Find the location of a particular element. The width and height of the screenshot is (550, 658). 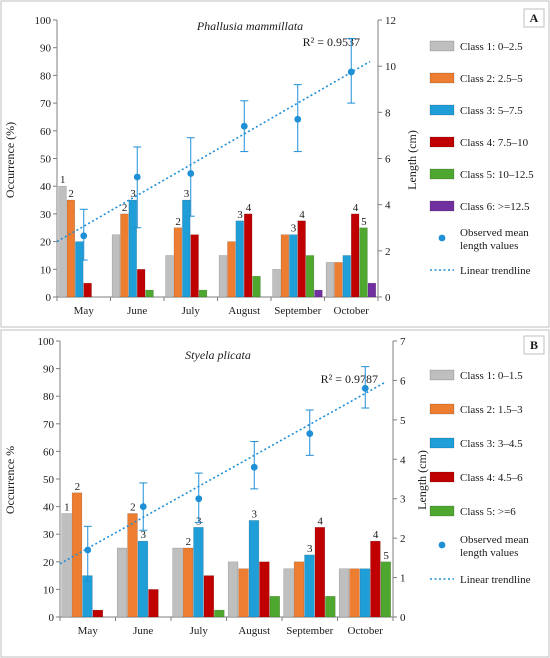

y2-tick-label: 6 is located at coordinates (388, 160).